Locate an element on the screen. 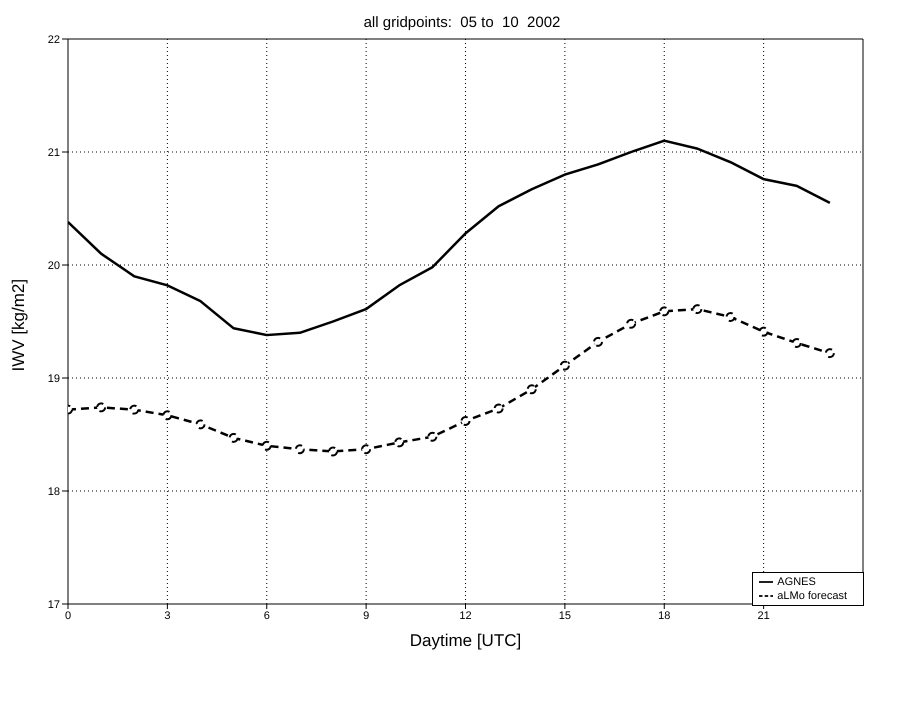 The height and width of the screenshot is (705, 898). y-tick-label: 21 is located at coordinates (54, 152).